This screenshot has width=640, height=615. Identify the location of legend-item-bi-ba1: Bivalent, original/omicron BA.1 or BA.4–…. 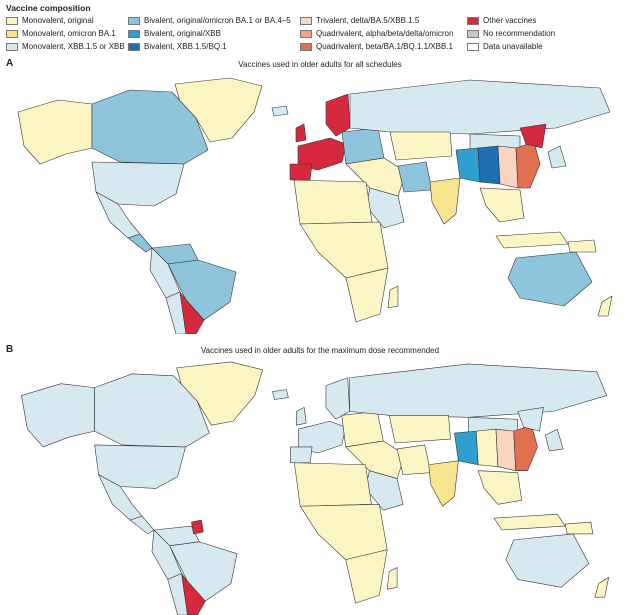
(209, 20).